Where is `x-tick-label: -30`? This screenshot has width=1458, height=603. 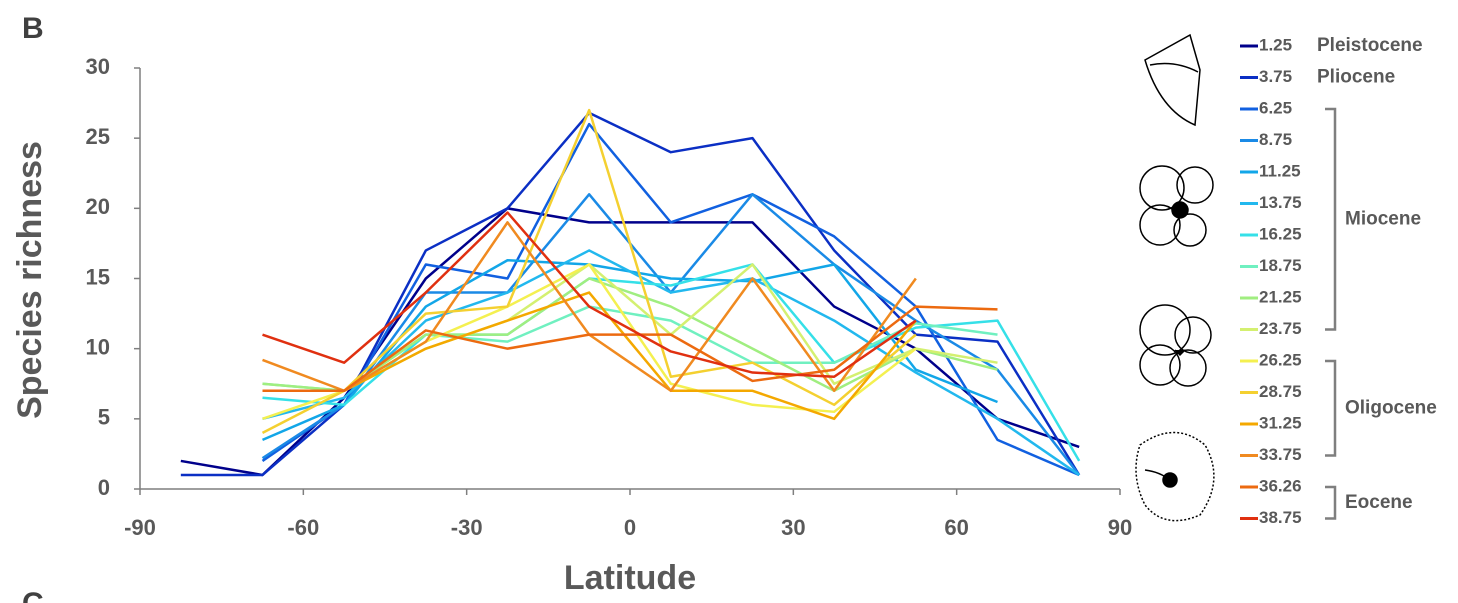
x-tick-label: -30 is located at coordinates (467, 527).